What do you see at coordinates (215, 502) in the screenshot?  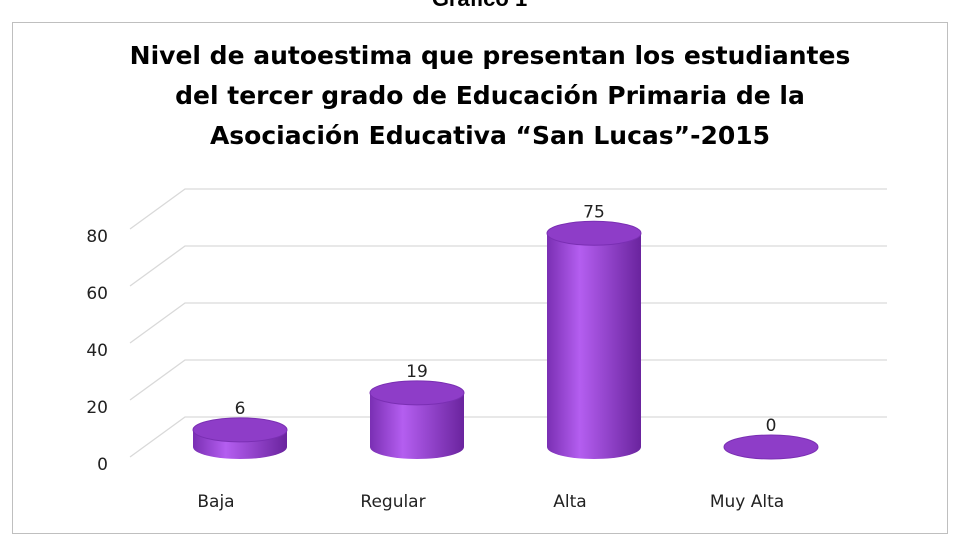 I see `x-tick-label: Baja` at bounding box center [215, 502].